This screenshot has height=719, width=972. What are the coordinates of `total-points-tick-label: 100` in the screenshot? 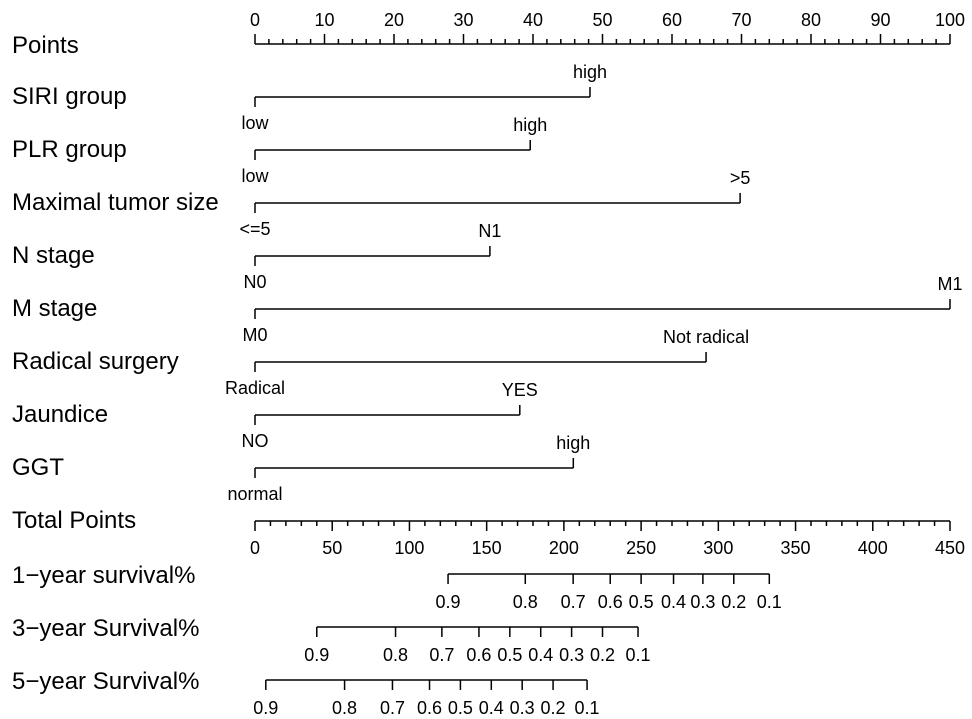 It's located at (409, 548).